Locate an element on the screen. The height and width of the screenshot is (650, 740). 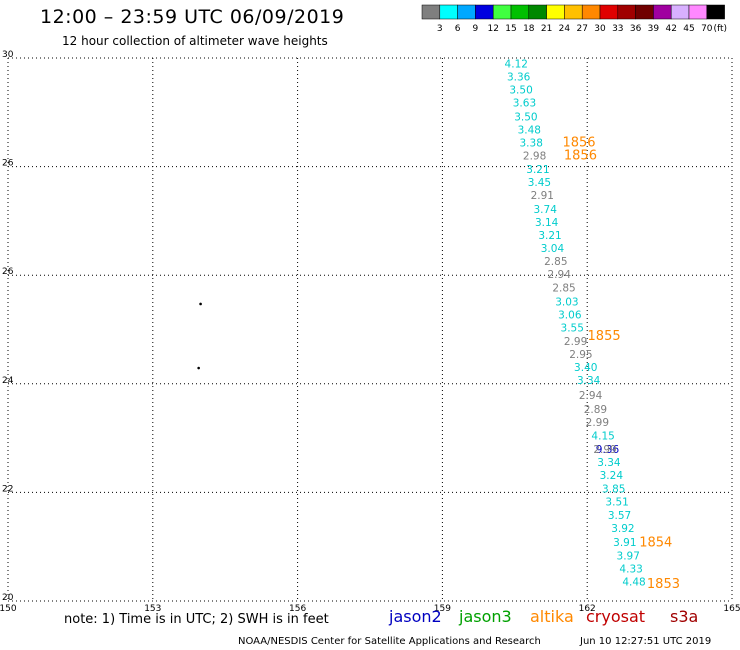
lat-tick-label: 22 is located at coordinates (7, 489).